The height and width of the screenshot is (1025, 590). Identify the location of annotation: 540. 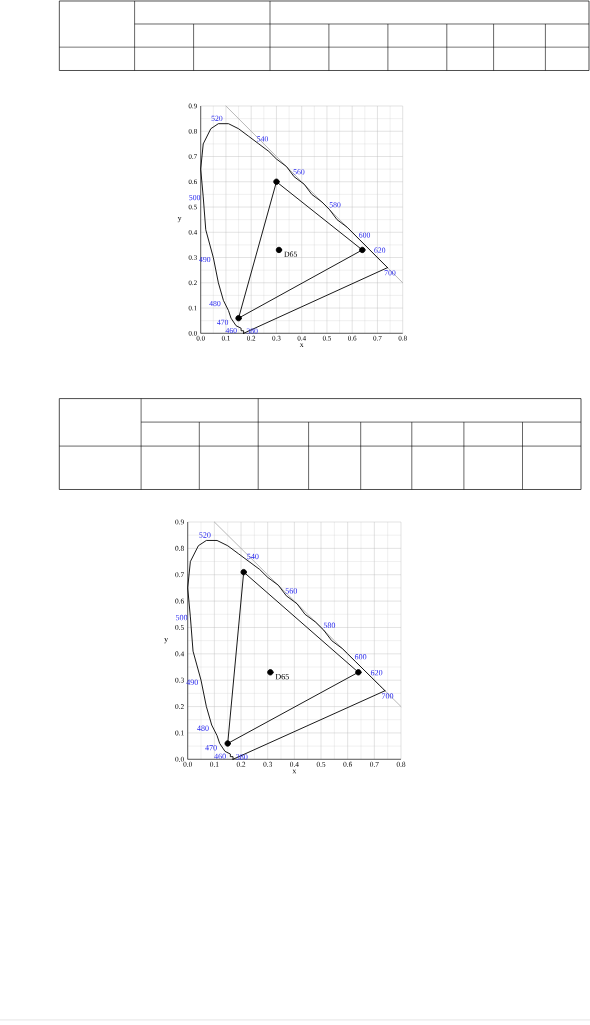
(253, 556).